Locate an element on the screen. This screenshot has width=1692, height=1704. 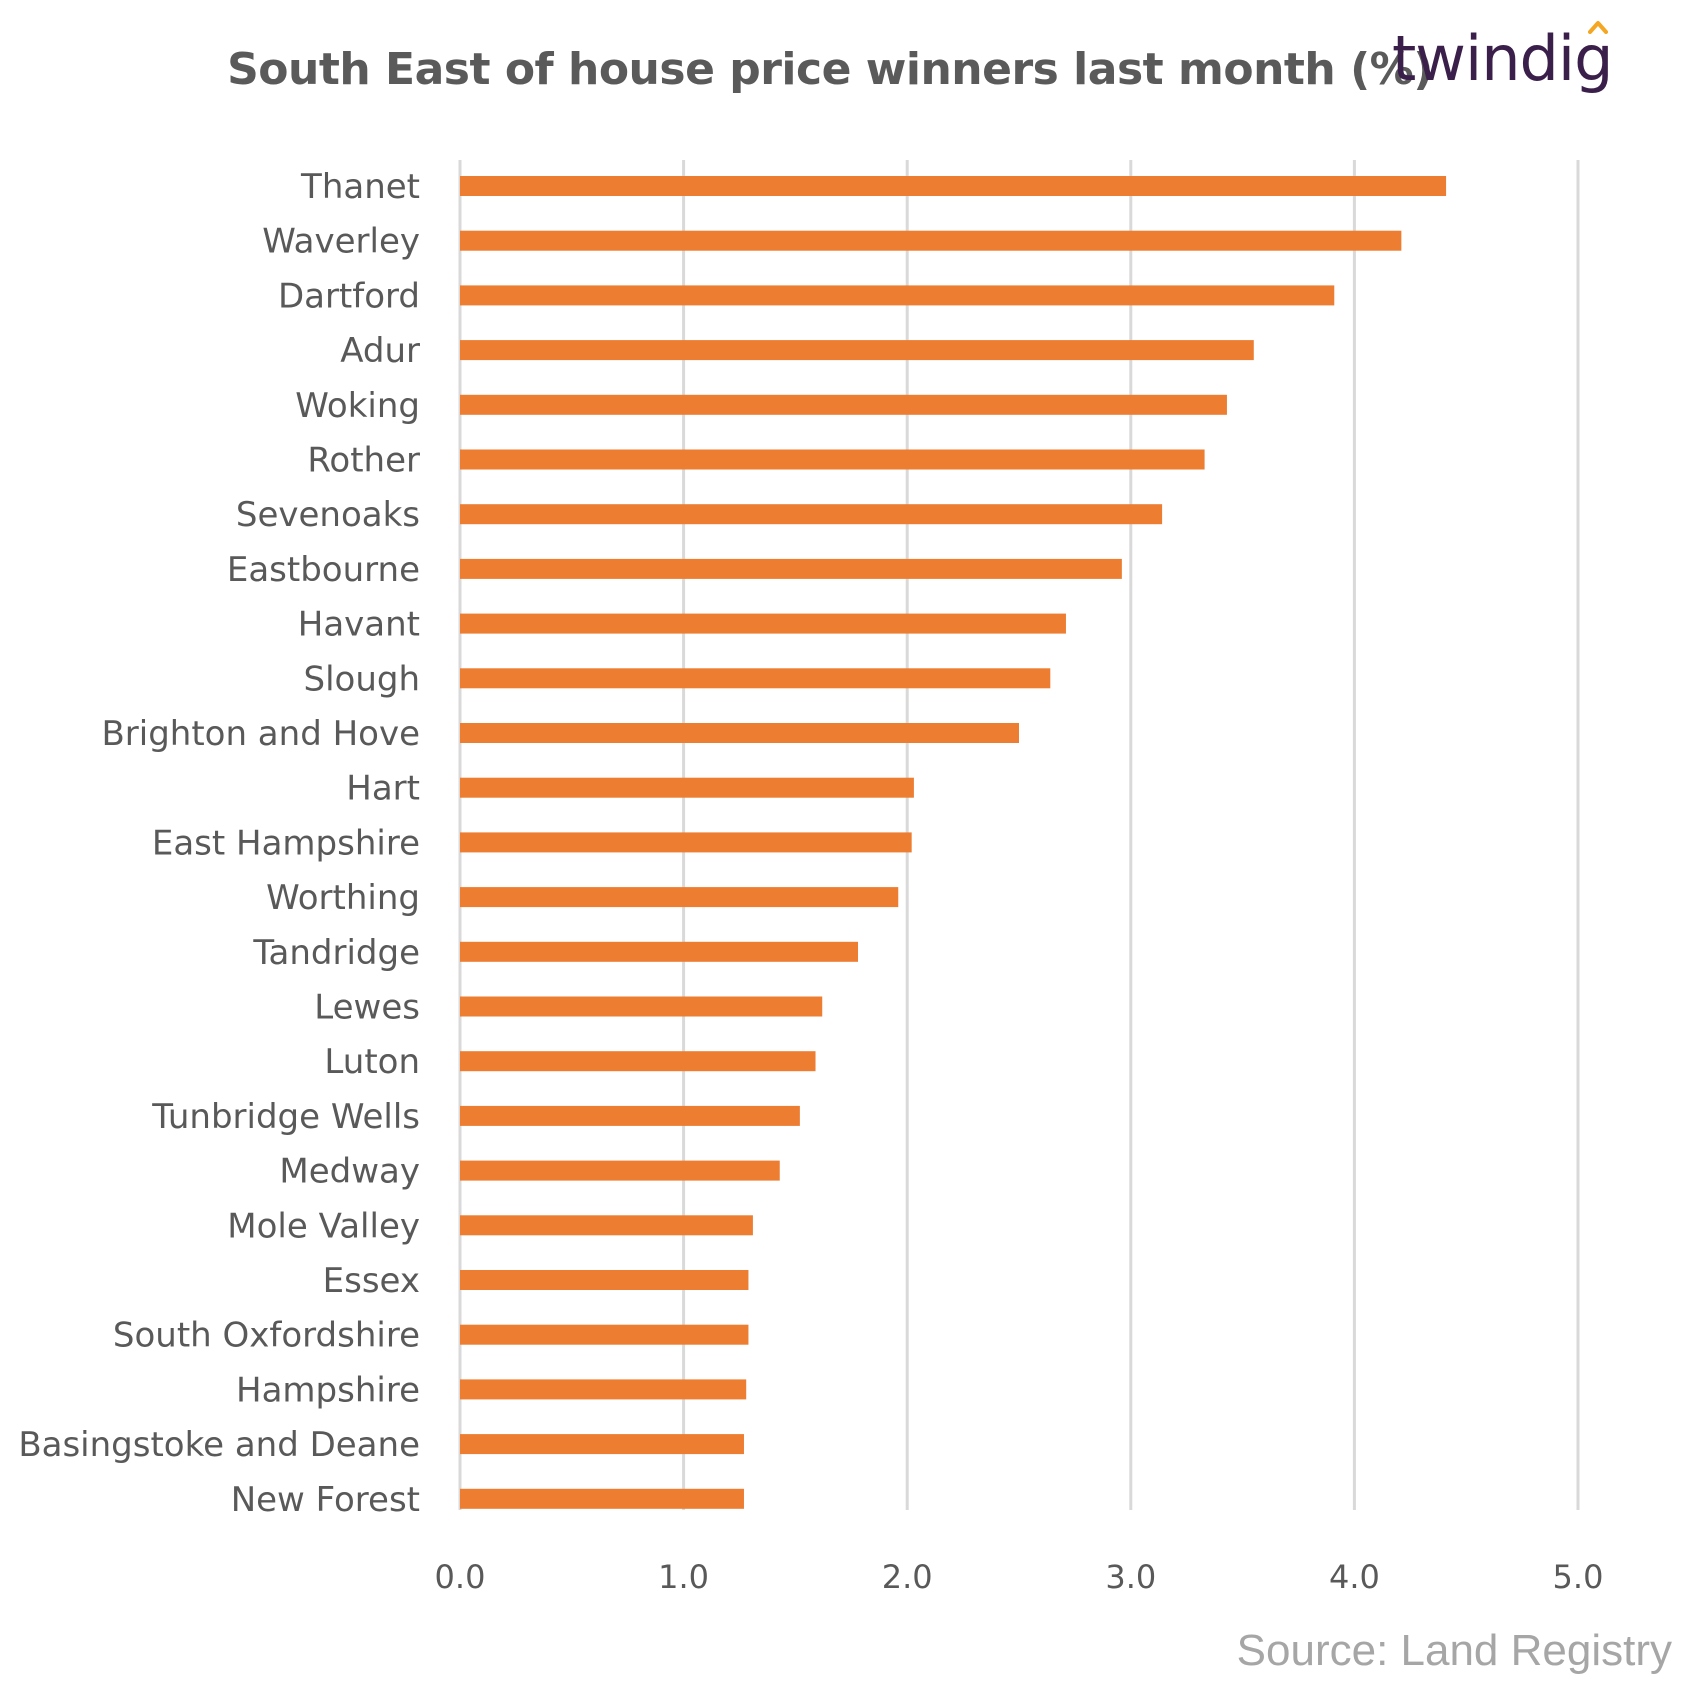
category-label: Rother is located at coordinates (363, 461).